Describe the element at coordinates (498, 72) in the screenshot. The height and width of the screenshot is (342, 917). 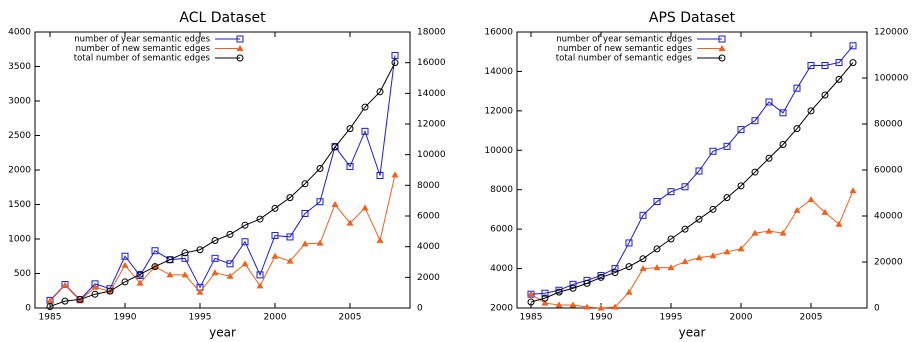
I see `y-tick-label: 14000` at that location.